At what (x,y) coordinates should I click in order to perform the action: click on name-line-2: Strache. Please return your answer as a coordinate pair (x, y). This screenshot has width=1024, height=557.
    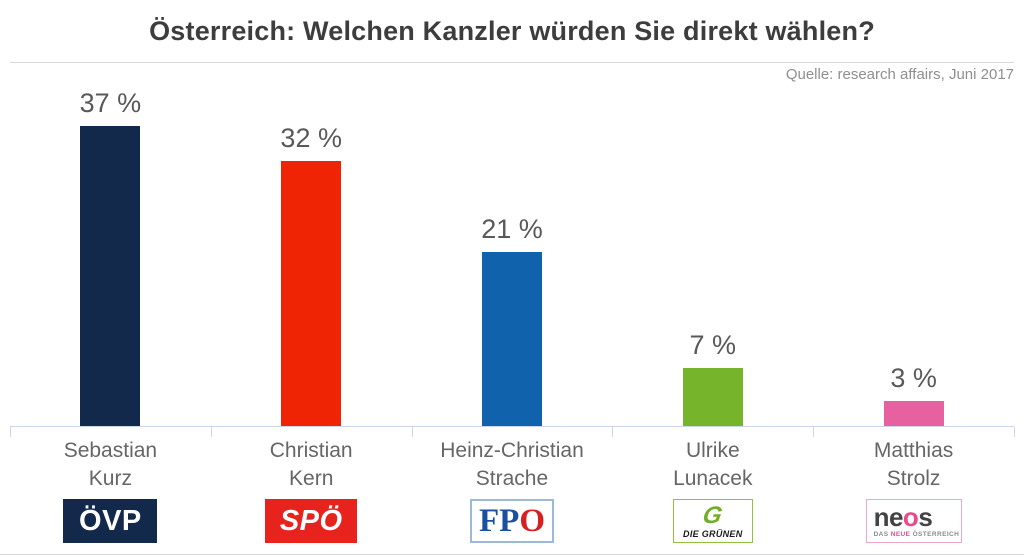
    Looking at the image, I should click on (512, 478).